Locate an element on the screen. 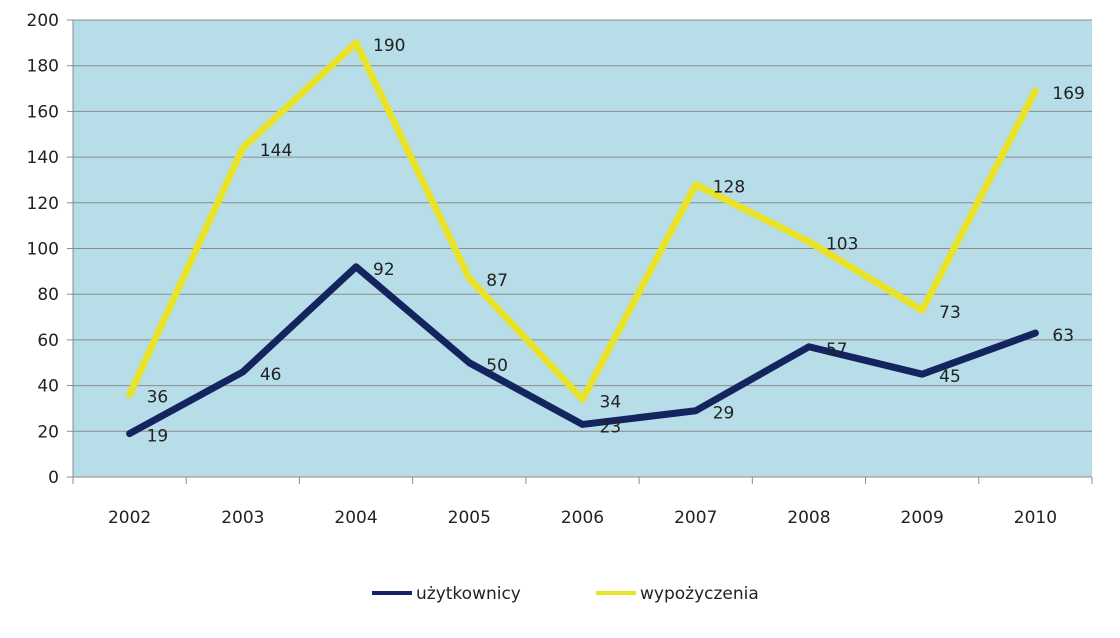  y-tick-label: 200 is located at coordinates (43, 21).